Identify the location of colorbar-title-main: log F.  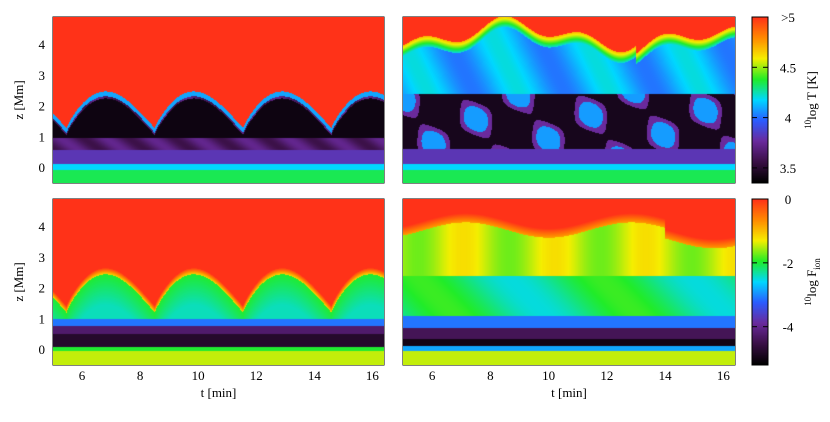
(811, 283).